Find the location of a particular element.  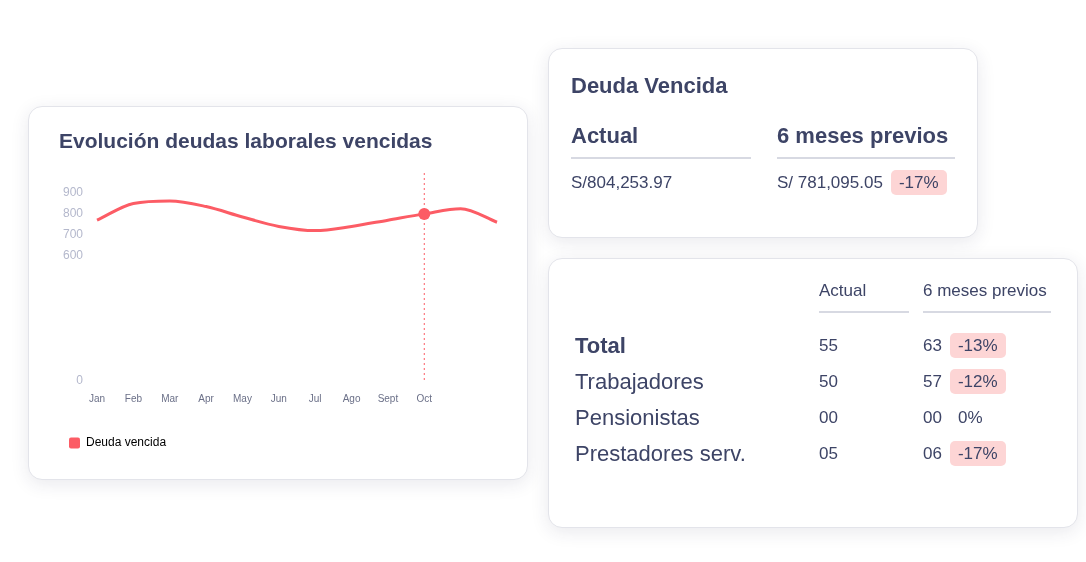

text: Deuda Vencida is located at coordinates (650, 86).